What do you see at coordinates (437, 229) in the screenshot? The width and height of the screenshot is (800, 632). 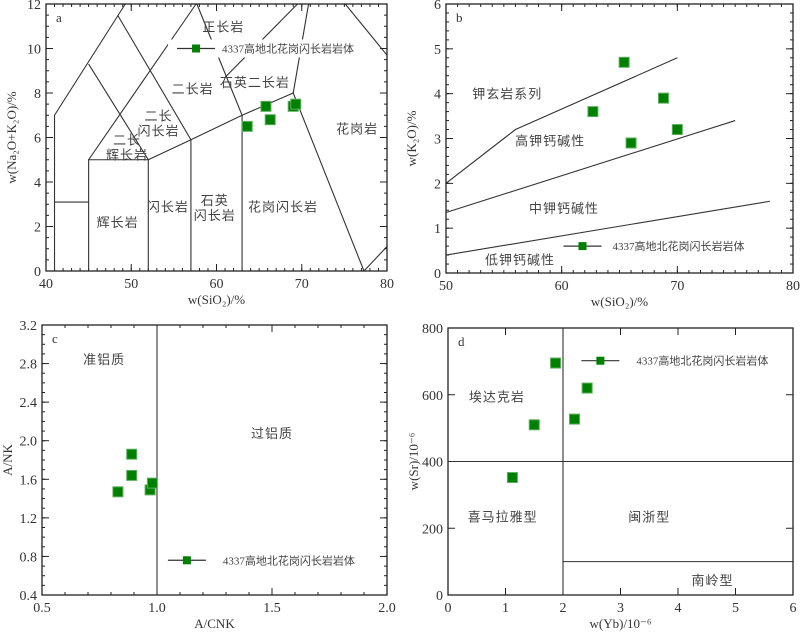 I see `y-tick-label: 1` at bounding box center [437, 229].